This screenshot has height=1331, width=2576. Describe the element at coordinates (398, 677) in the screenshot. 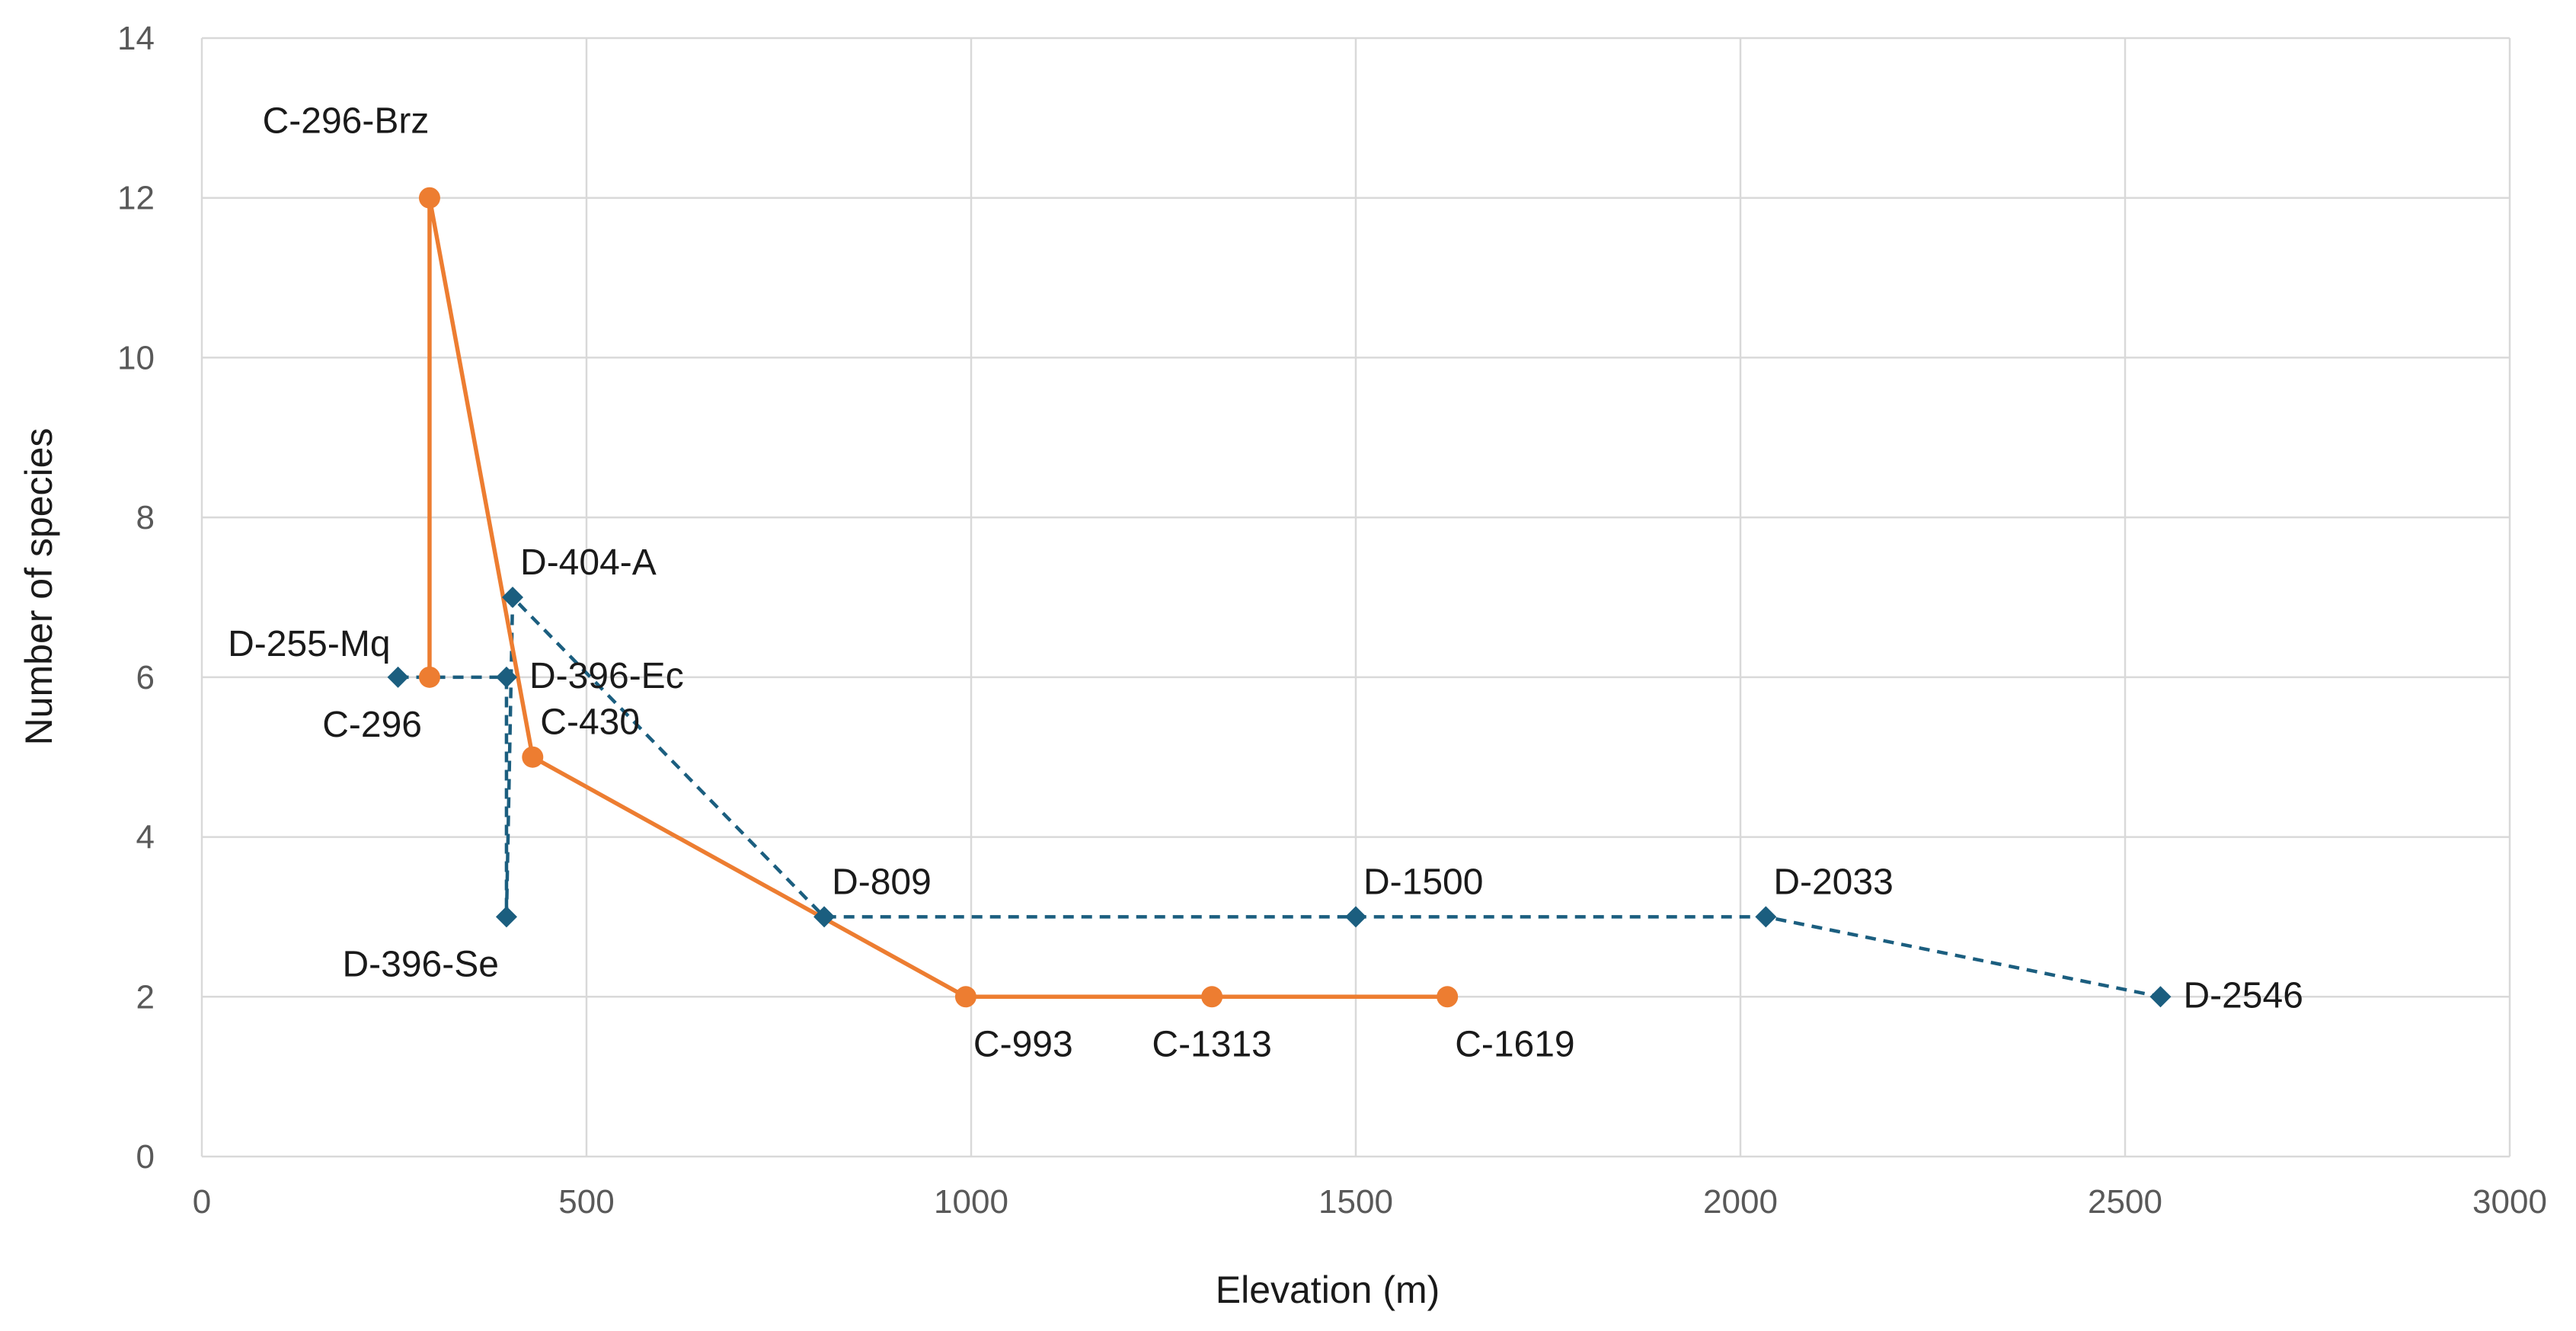

I see `data-point-d-255-mq` at that location.